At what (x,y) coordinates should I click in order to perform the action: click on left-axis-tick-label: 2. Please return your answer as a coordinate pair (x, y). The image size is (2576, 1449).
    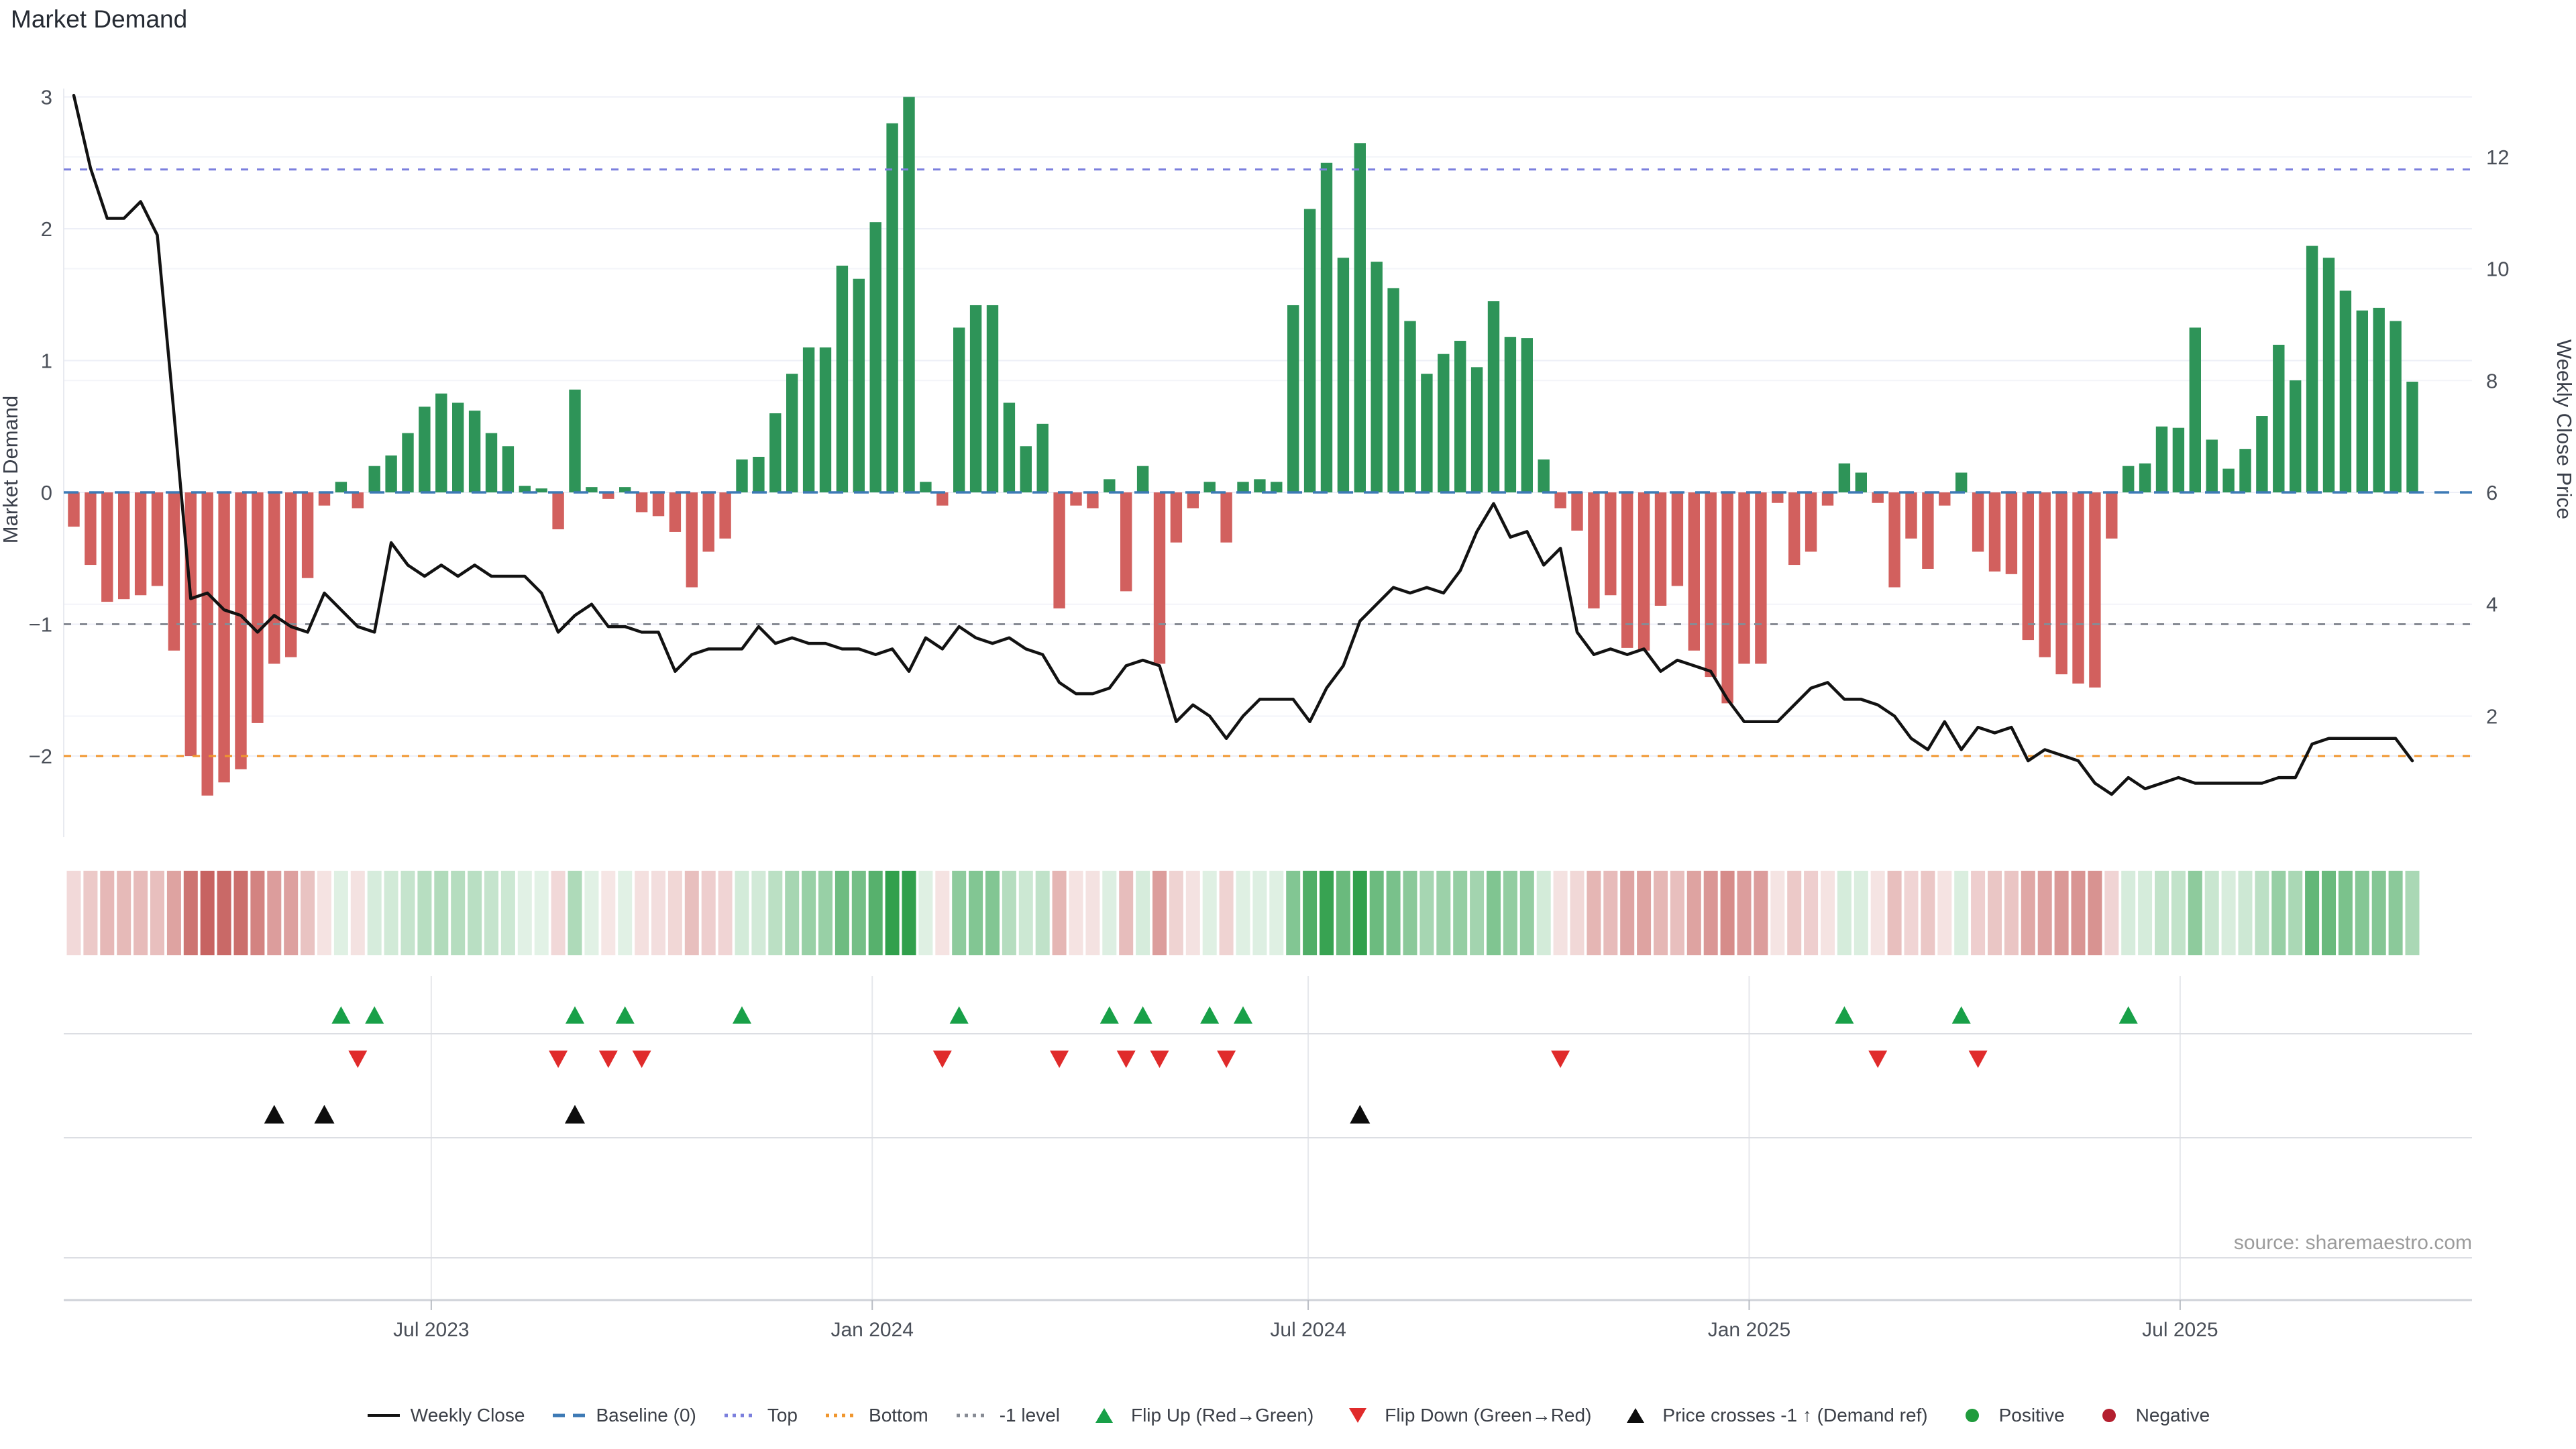
    Looking at the image, I should click on (46, 229).